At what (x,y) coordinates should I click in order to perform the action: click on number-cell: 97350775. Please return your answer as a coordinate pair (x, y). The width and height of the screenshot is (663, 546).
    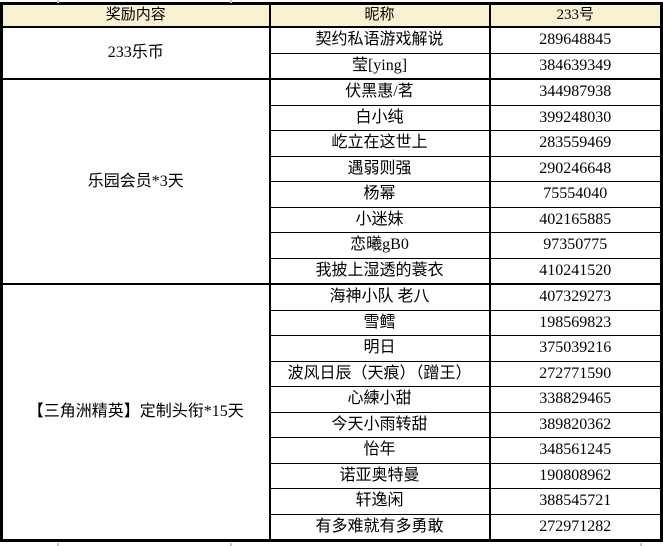
    Looking at the image, I should click on (575, 245).